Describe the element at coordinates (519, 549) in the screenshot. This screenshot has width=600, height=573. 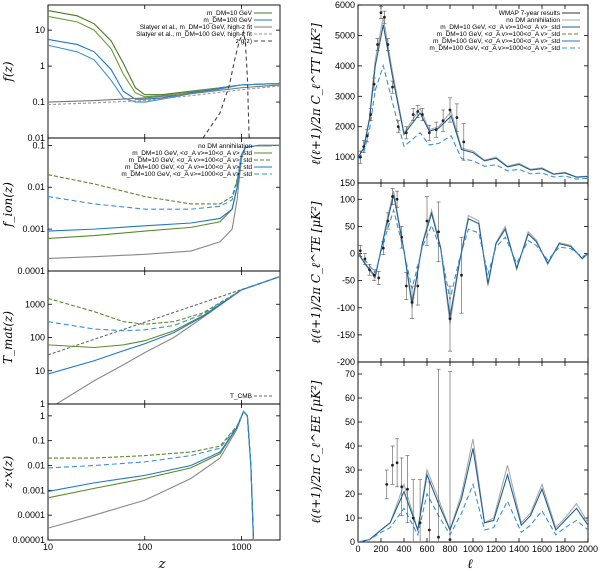
I see `ee-xtick-label: 1400` at that location.